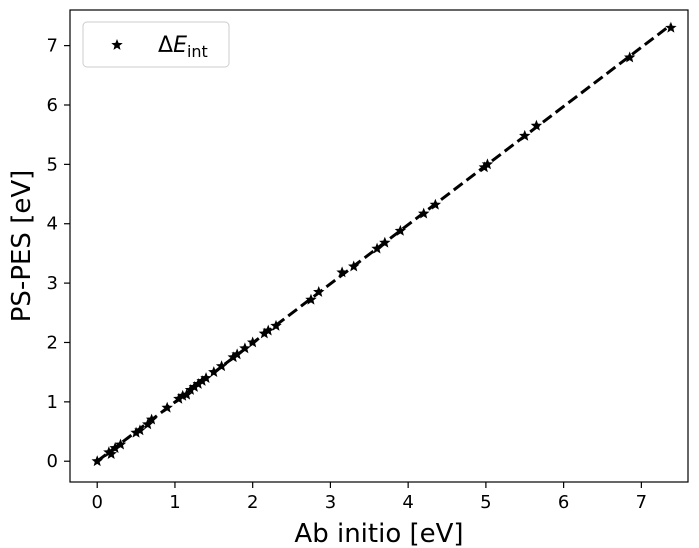  Describe the element at coordinates (641, 502) in the screenshot. I see `x-tick-label: 7` at that location.